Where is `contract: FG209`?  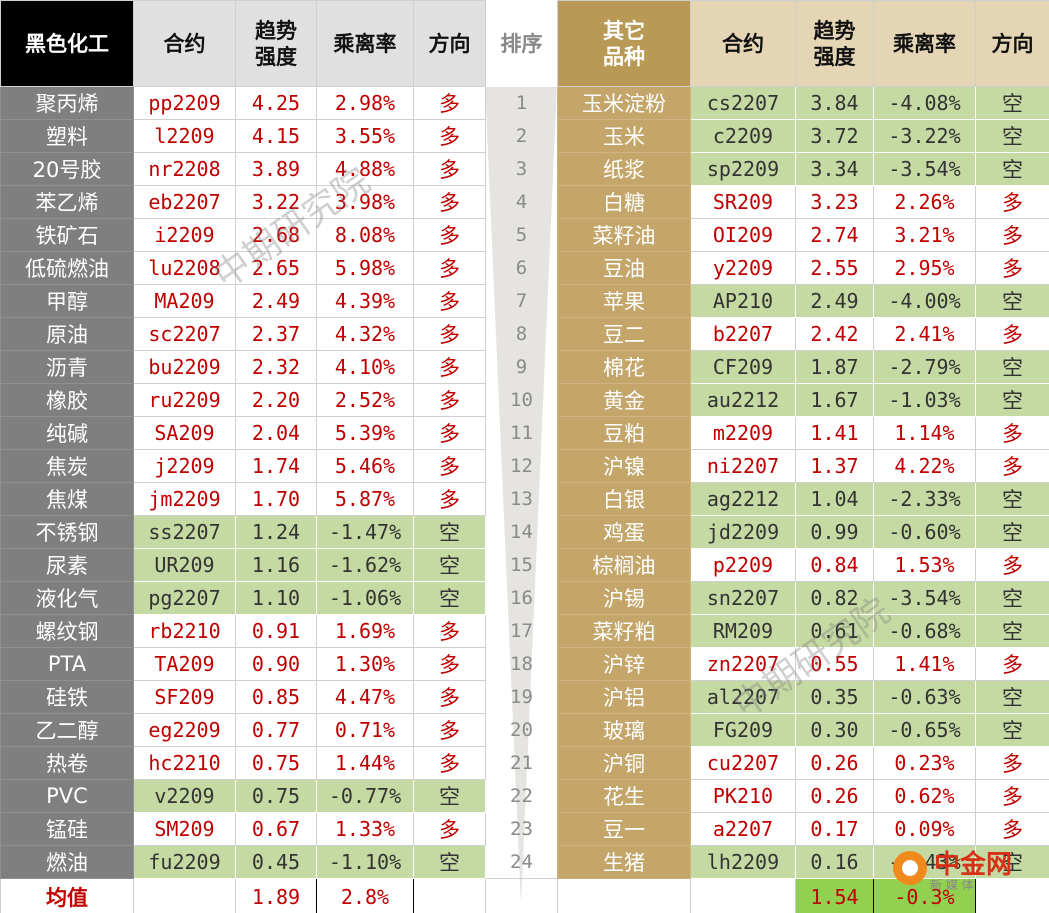 contract: FG209 is located at coordinates (743, 730).